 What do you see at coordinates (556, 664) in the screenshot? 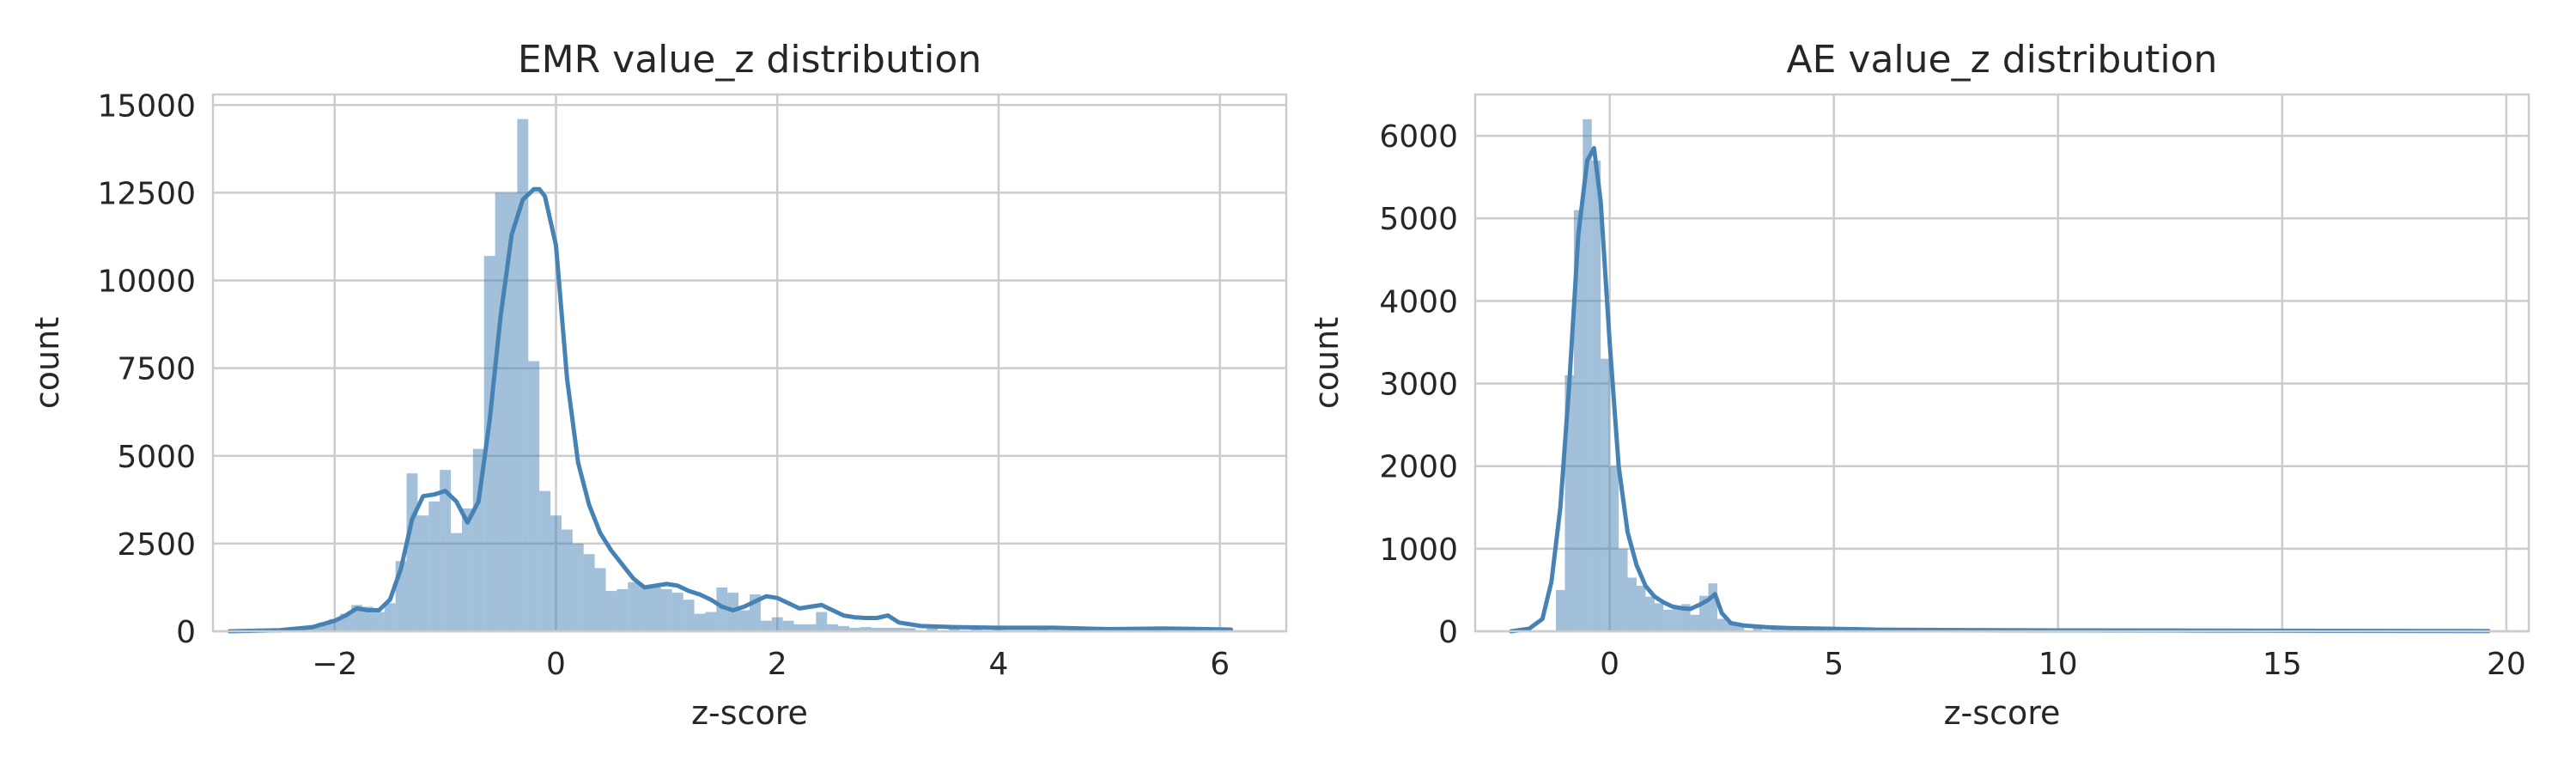
I see `x-tick-label: 0` at bounding box center [556, 664].